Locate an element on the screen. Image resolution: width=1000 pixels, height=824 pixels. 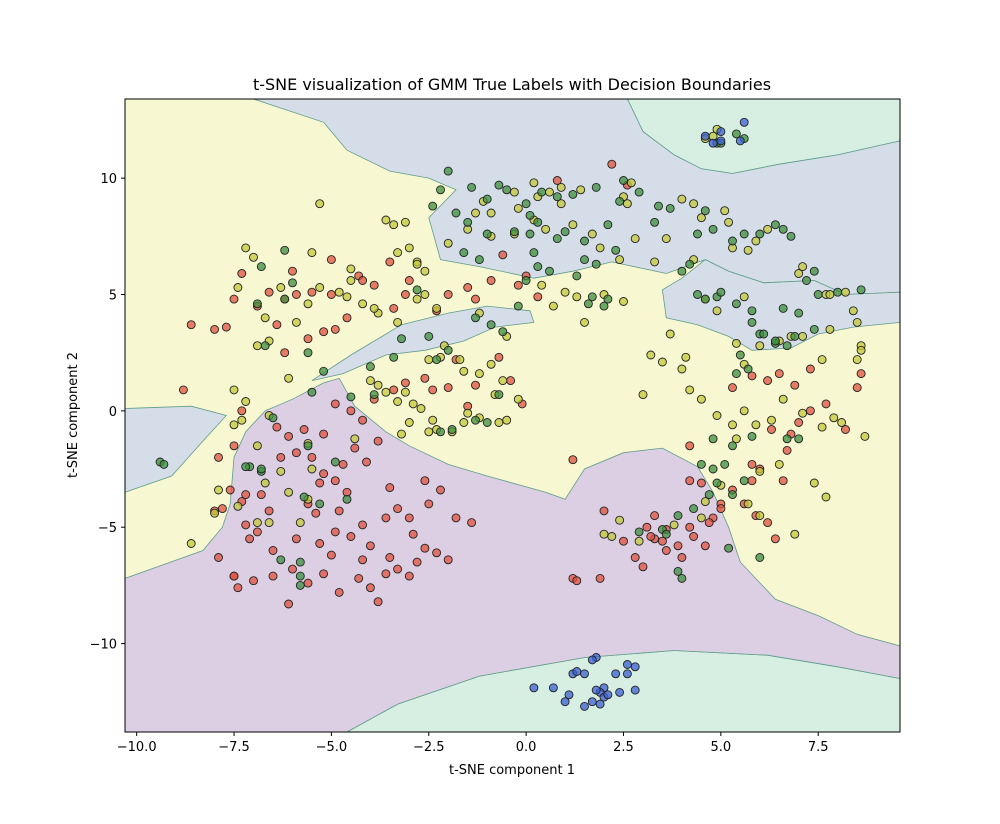
x-tick-label: 7.5 is located at coordinates (818, 747).